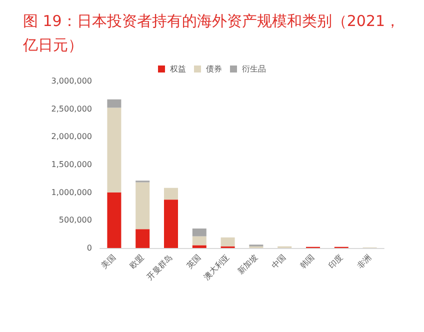  I want to click on x-tick-label: 欧盟, so click(137, 261).